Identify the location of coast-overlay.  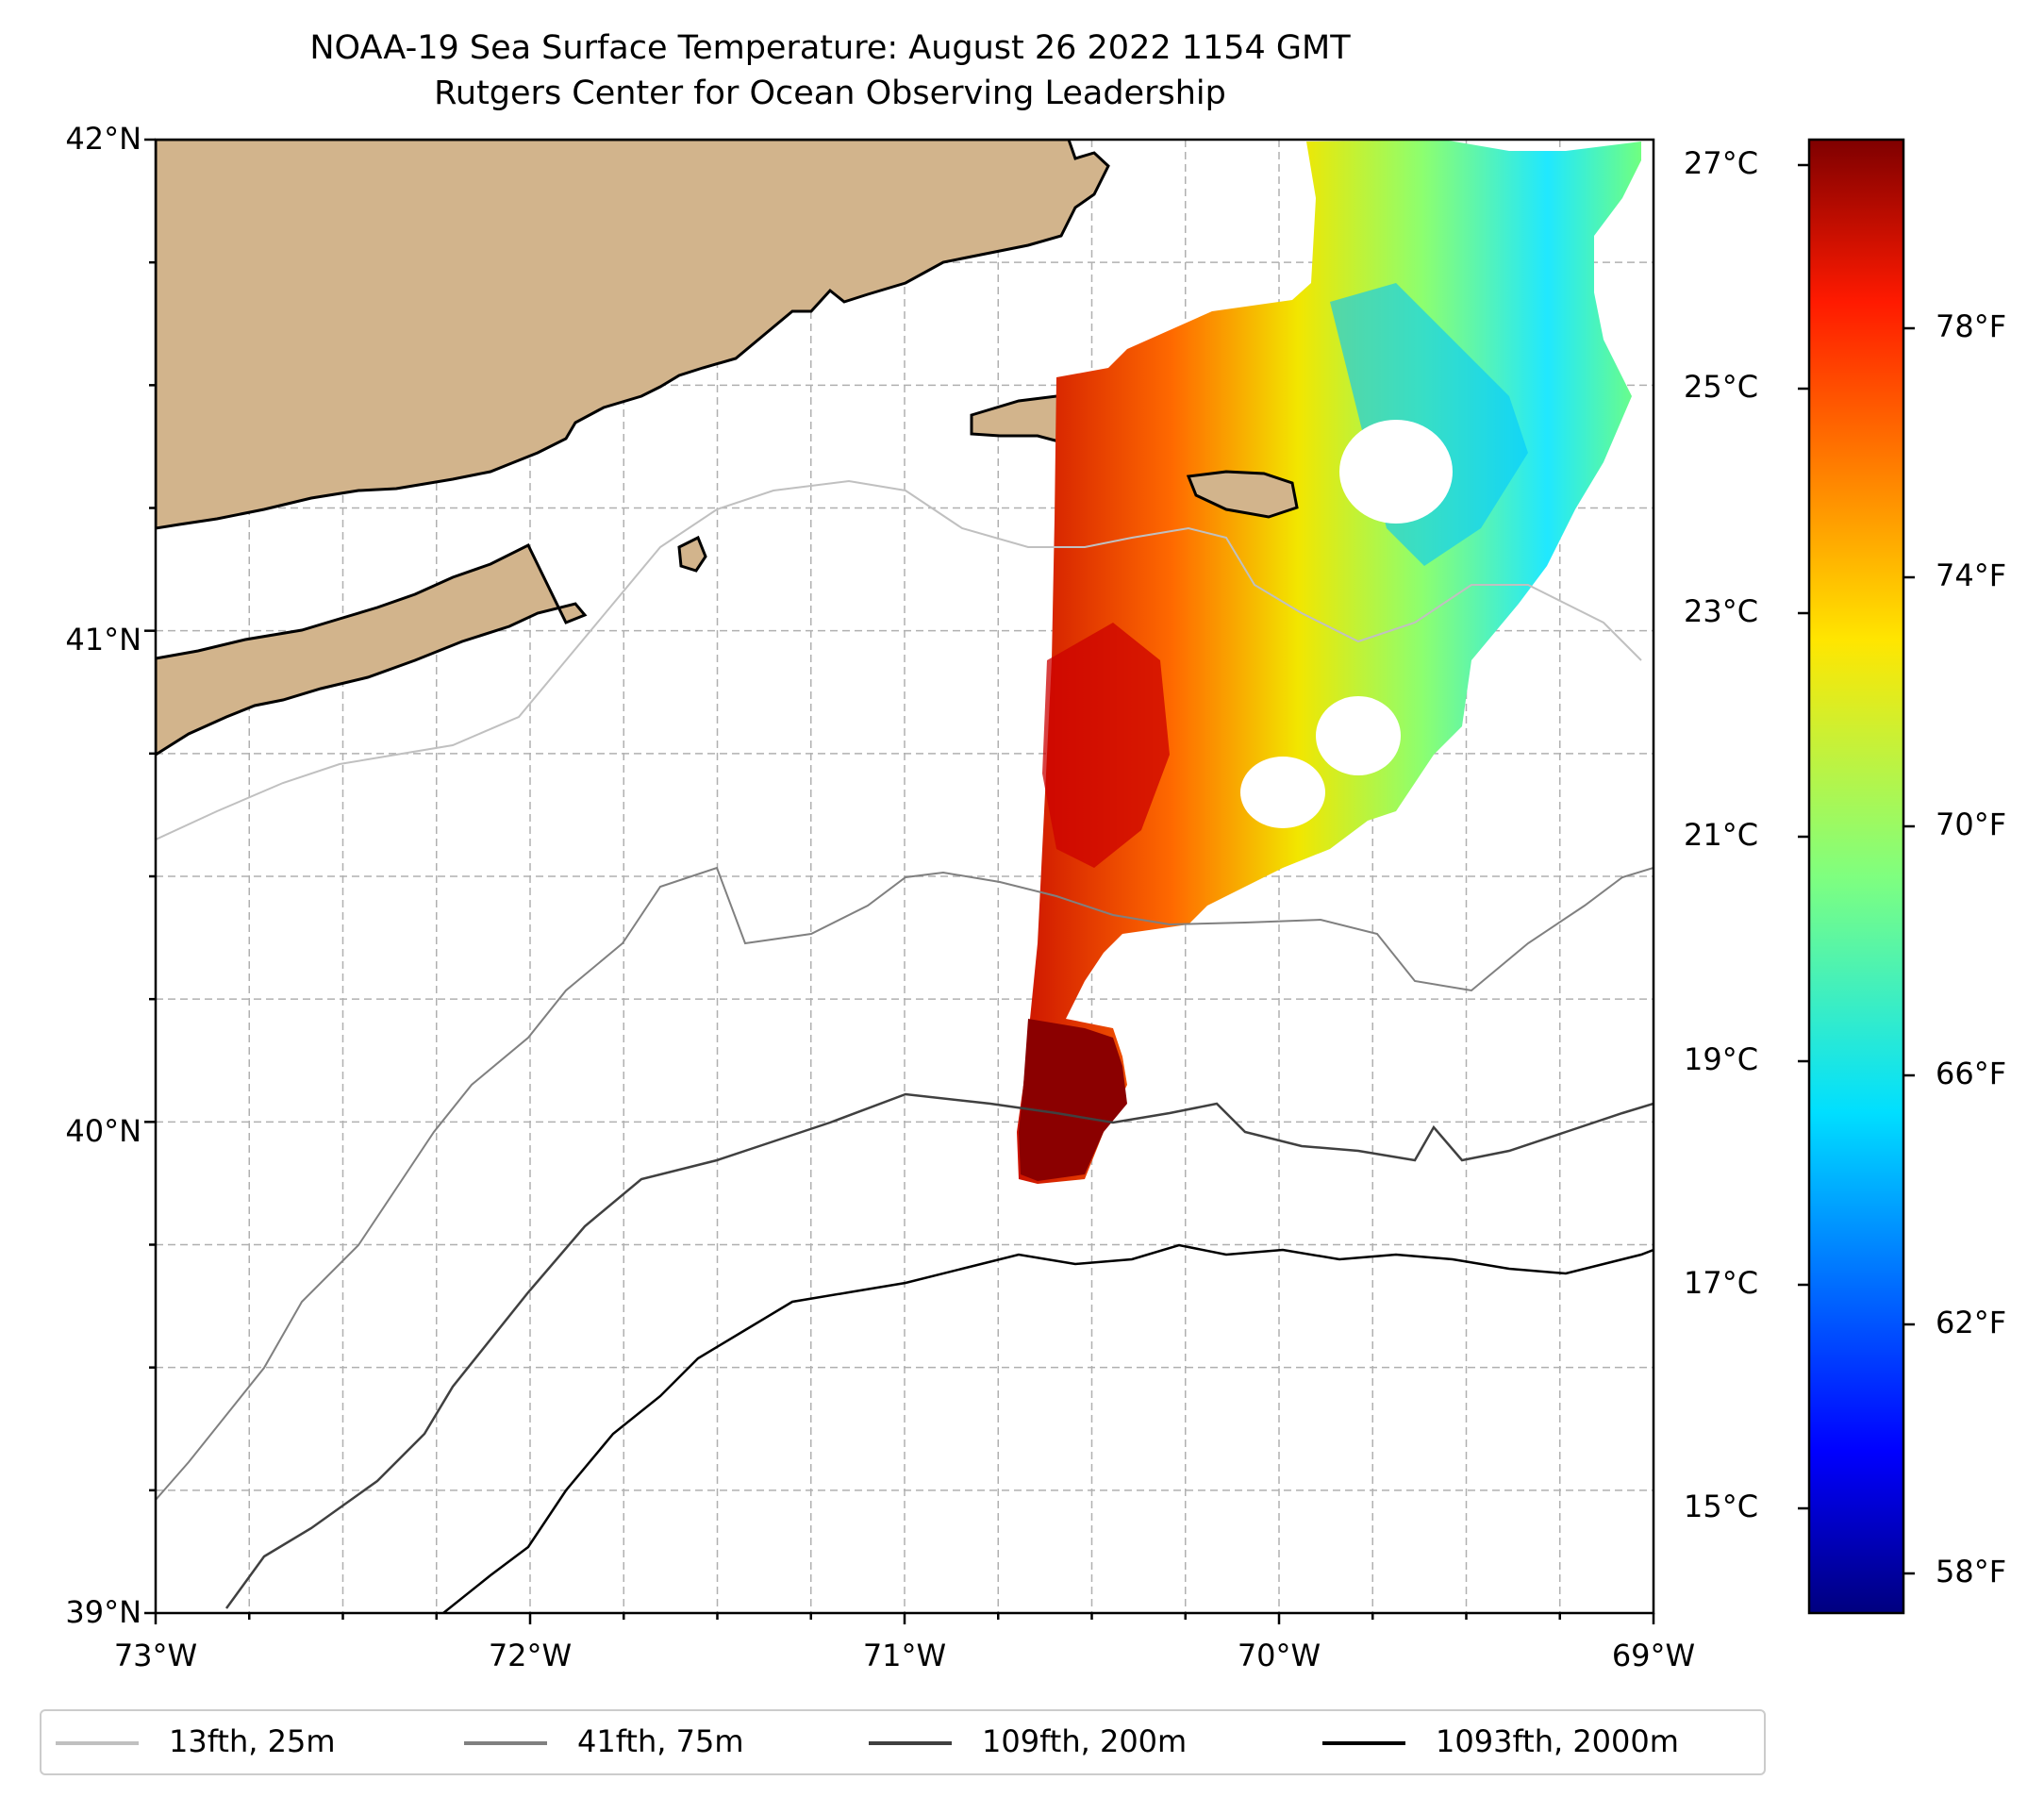
(1243, 494).